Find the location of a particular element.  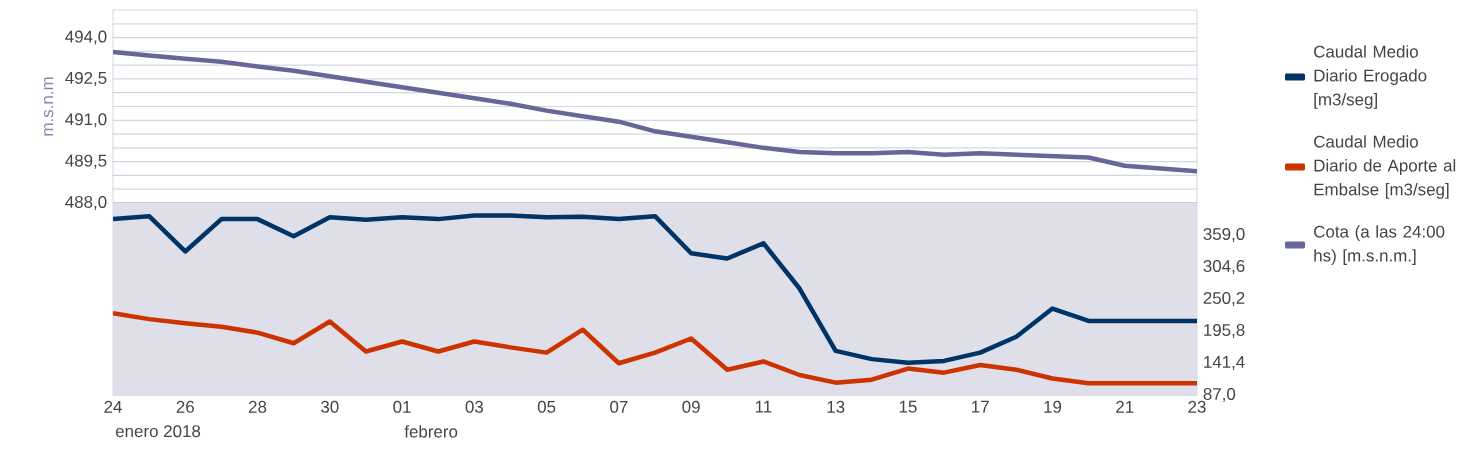

legend-label: Caudal Medio Diario de Aporte al Embalse [m3/seg] is located at coordinates (1385, 167).